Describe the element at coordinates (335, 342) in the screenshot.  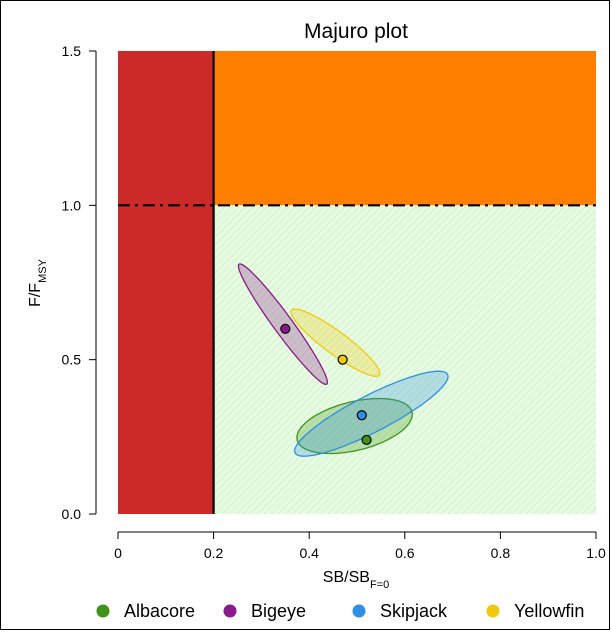
I see `ellipse-yellowfin` at that location.